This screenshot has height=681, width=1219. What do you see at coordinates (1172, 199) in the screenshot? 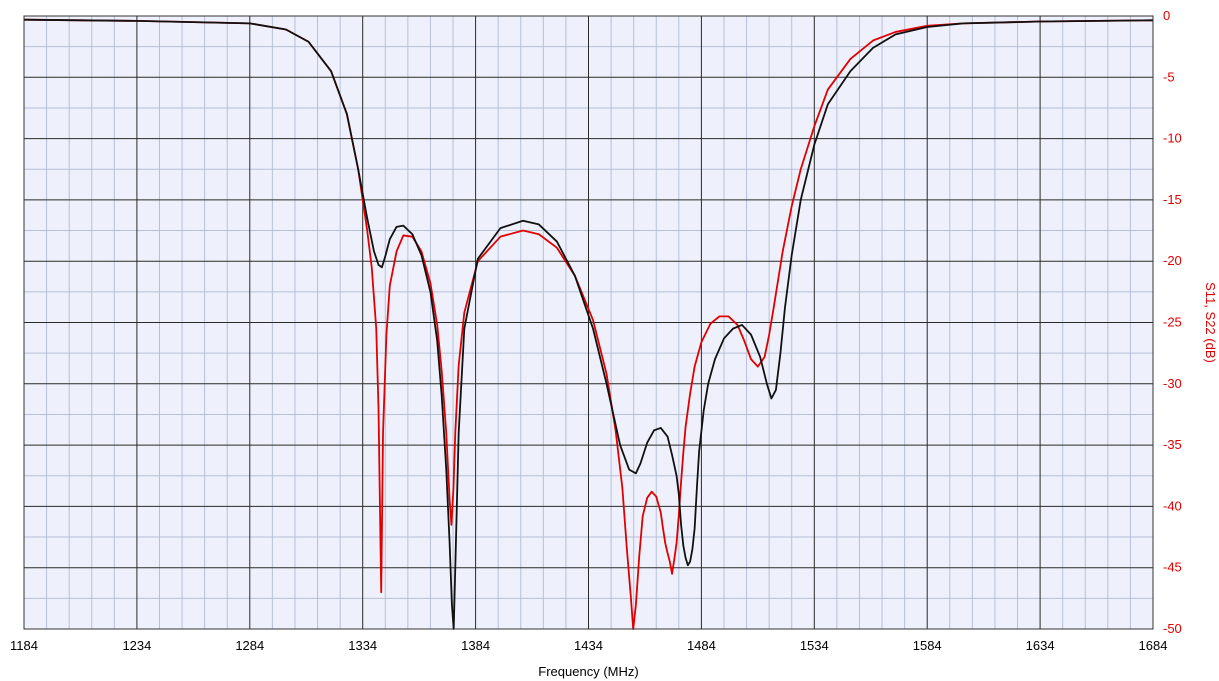
I see `y-tick-label: -15` at bounding box center [1172, 199].